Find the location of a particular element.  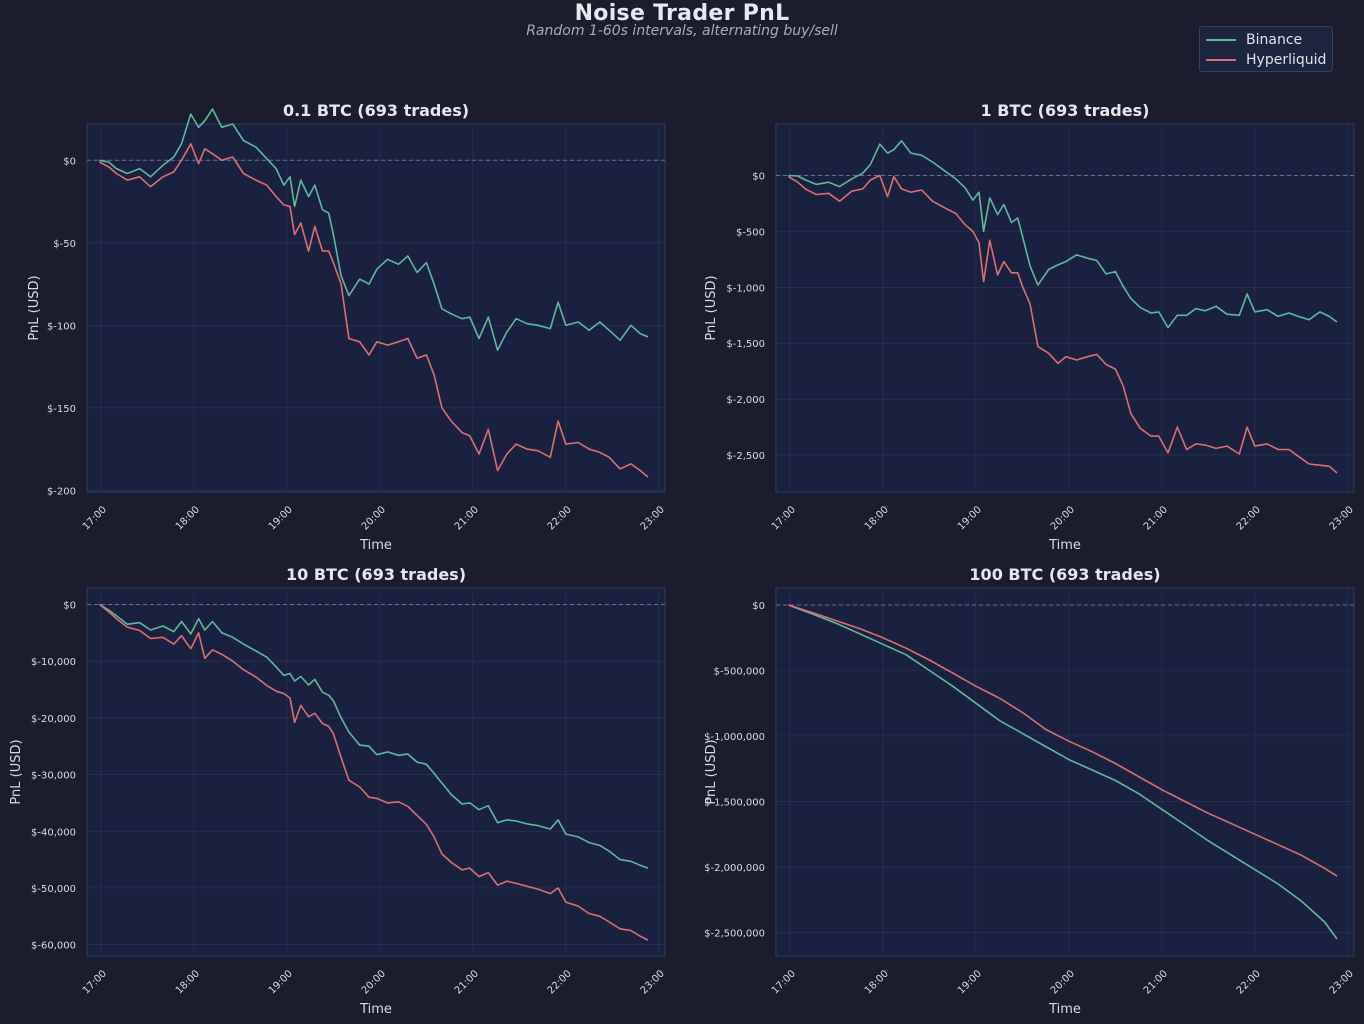

panel-4-y-tick-label: $-2,000,000 is located at coordinates (734, 868).